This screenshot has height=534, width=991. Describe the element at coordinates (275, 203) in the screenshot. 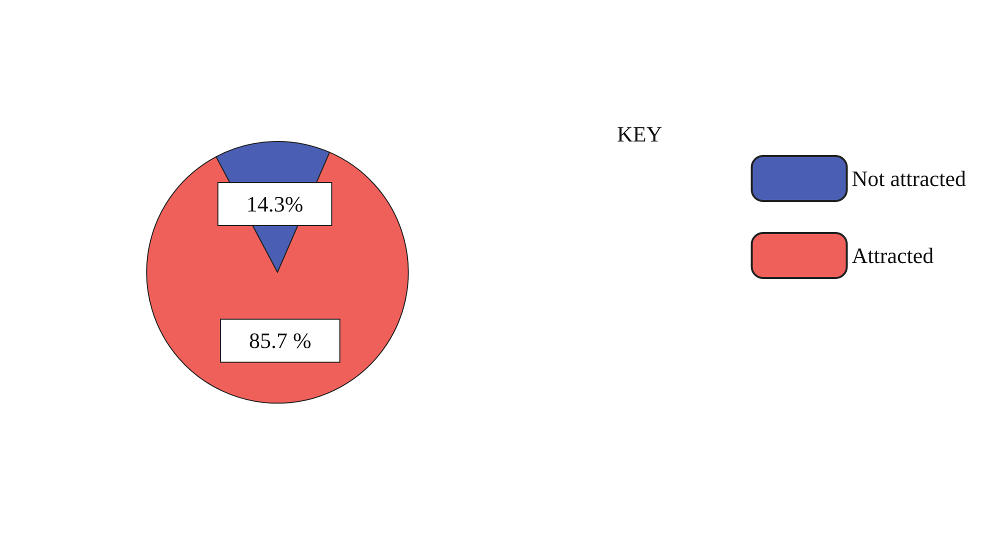

I see `data-label: 14.3%` at that location.